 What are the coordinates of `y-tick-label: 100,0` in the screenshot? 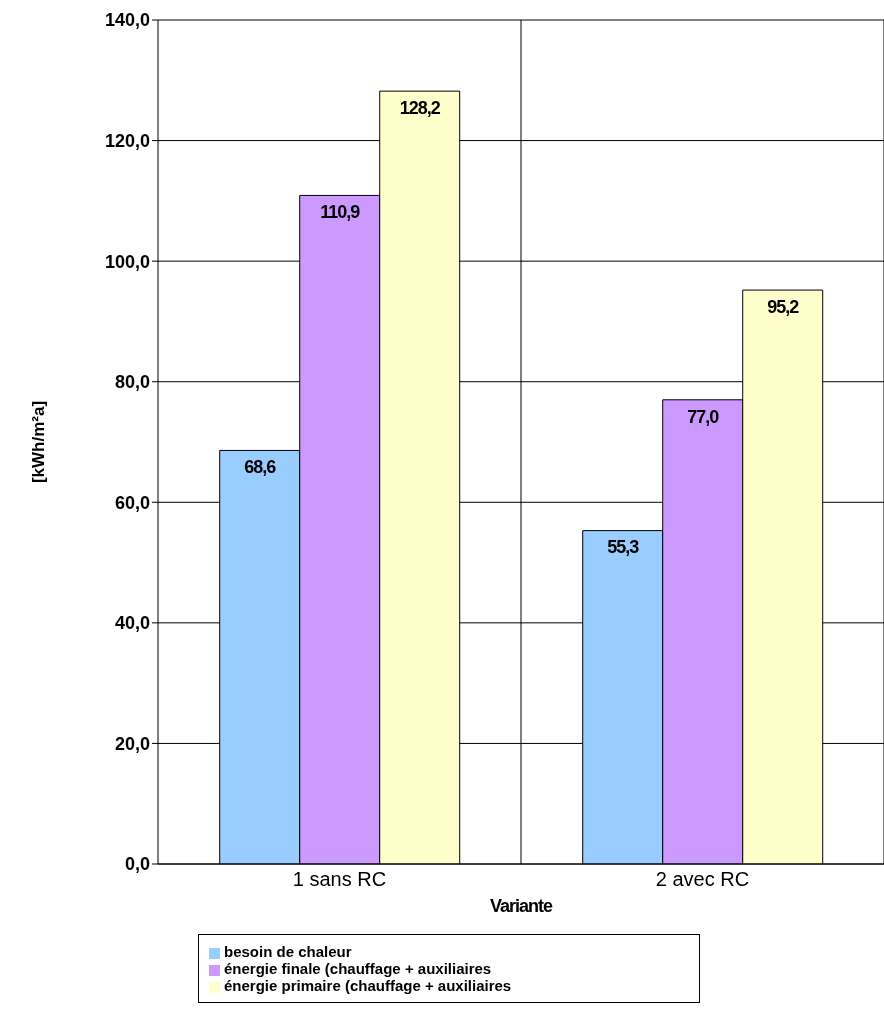 It's located at (127, 261).